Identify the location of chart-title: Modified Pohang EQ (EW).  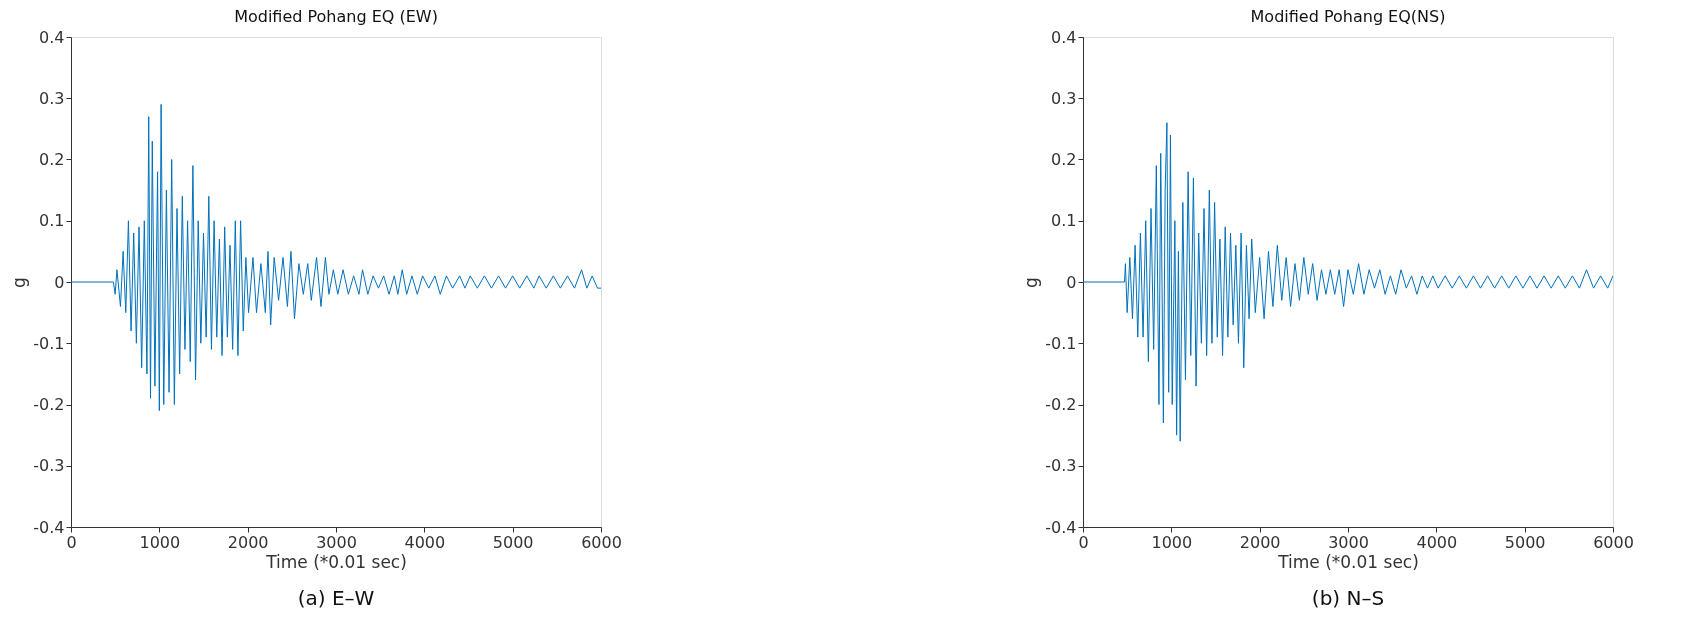
(336, 16).